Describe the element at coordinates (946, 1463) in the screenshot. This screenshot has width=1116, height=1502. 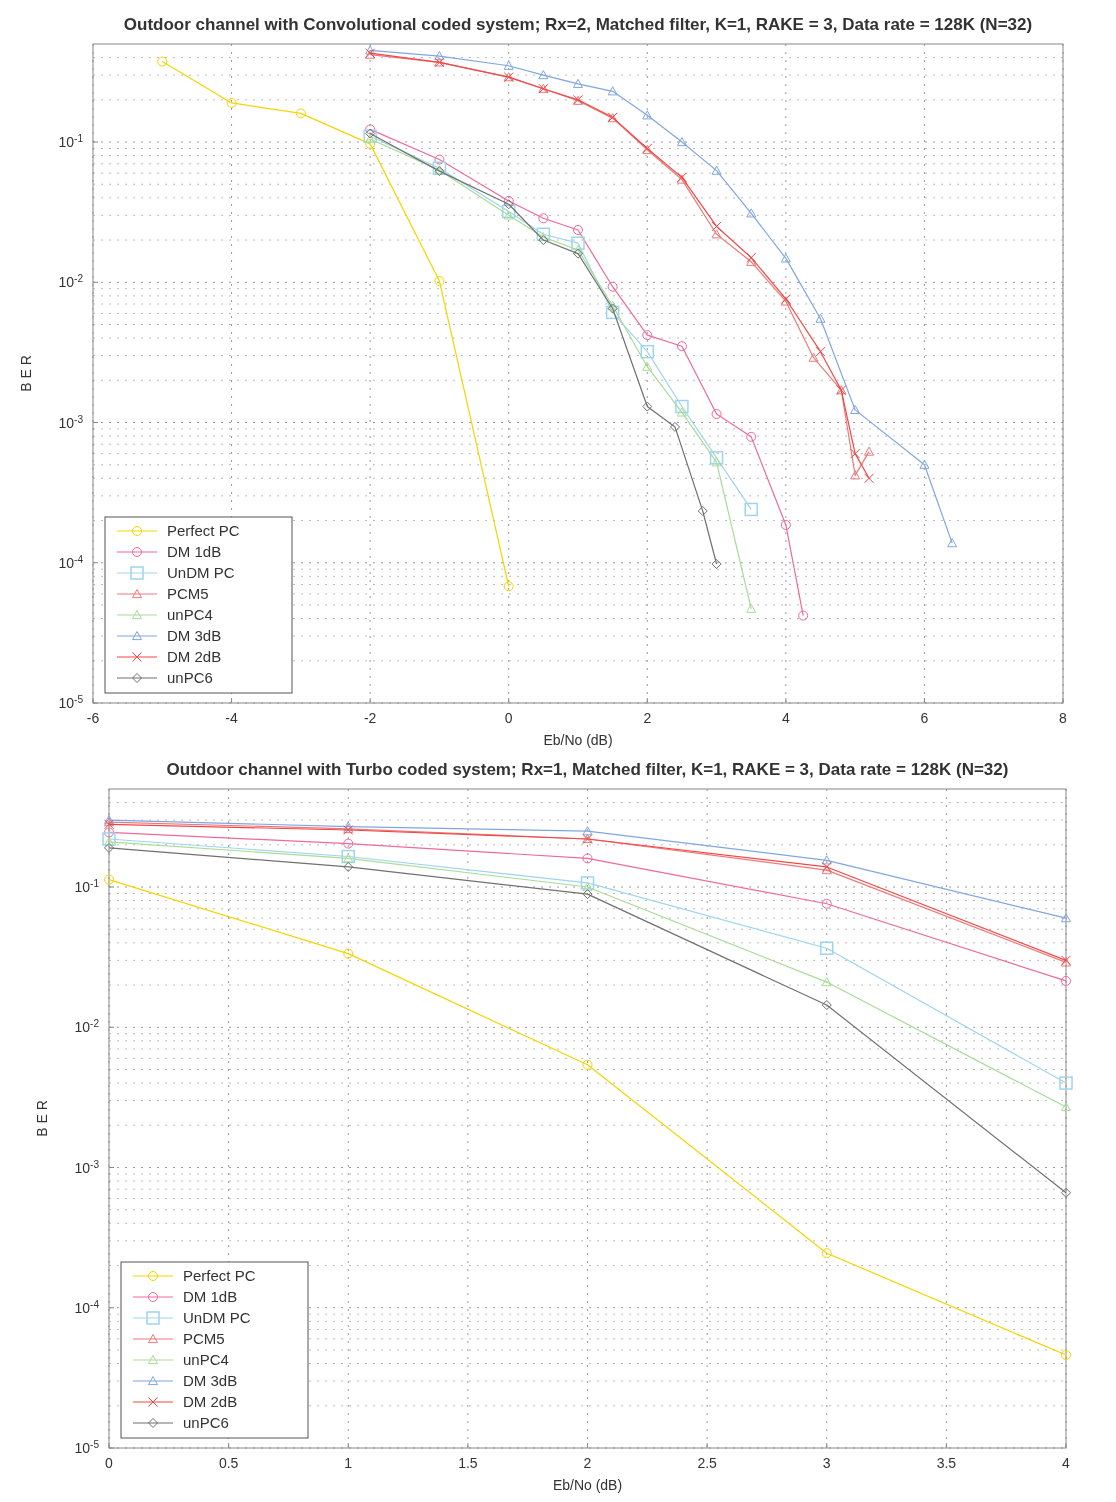
I see `x-tick-label: 3.5` at that location.